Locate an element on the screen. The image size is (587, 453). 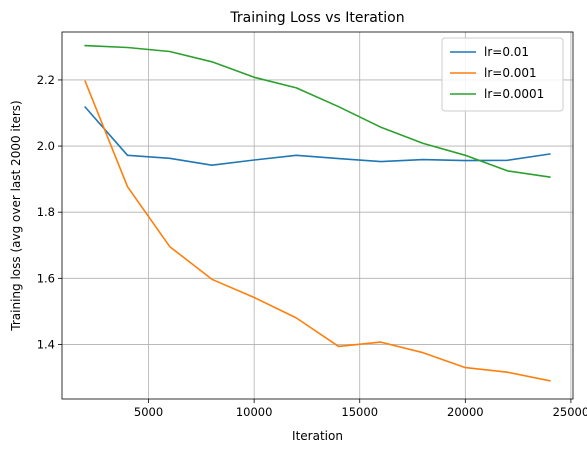
y-tick-label: 2.0 is located at coordinates (46, 146).